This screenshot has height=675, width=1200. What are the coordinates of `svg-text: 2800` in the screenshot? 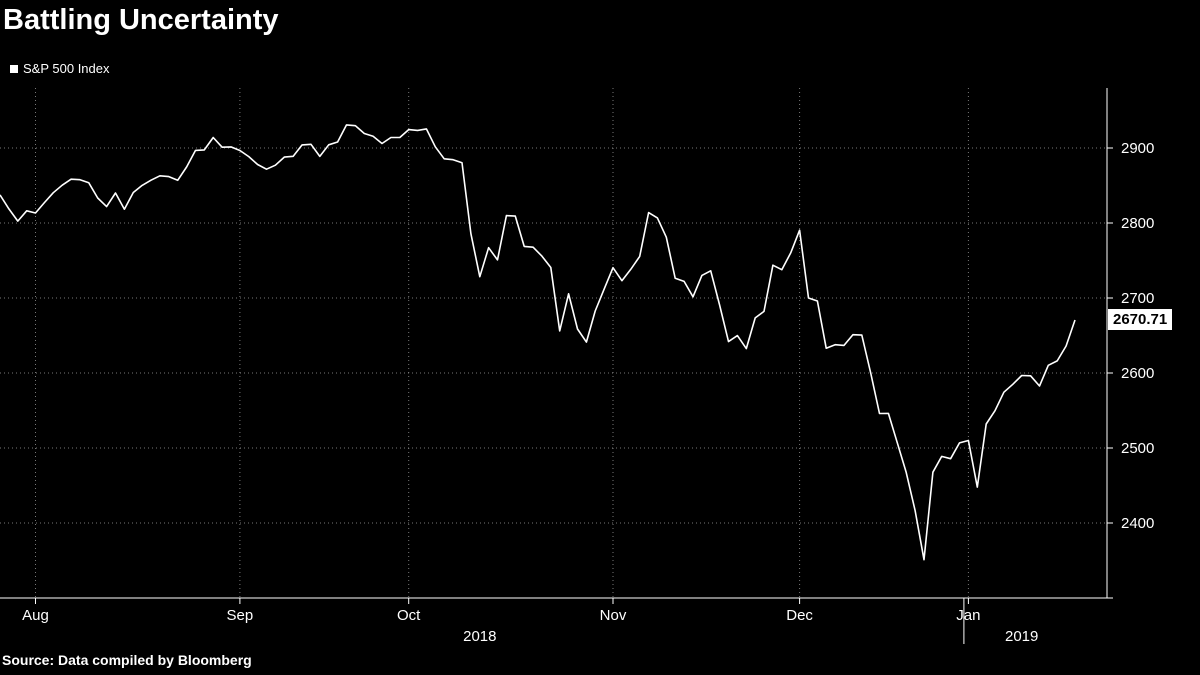 It's located at (1137, 223).